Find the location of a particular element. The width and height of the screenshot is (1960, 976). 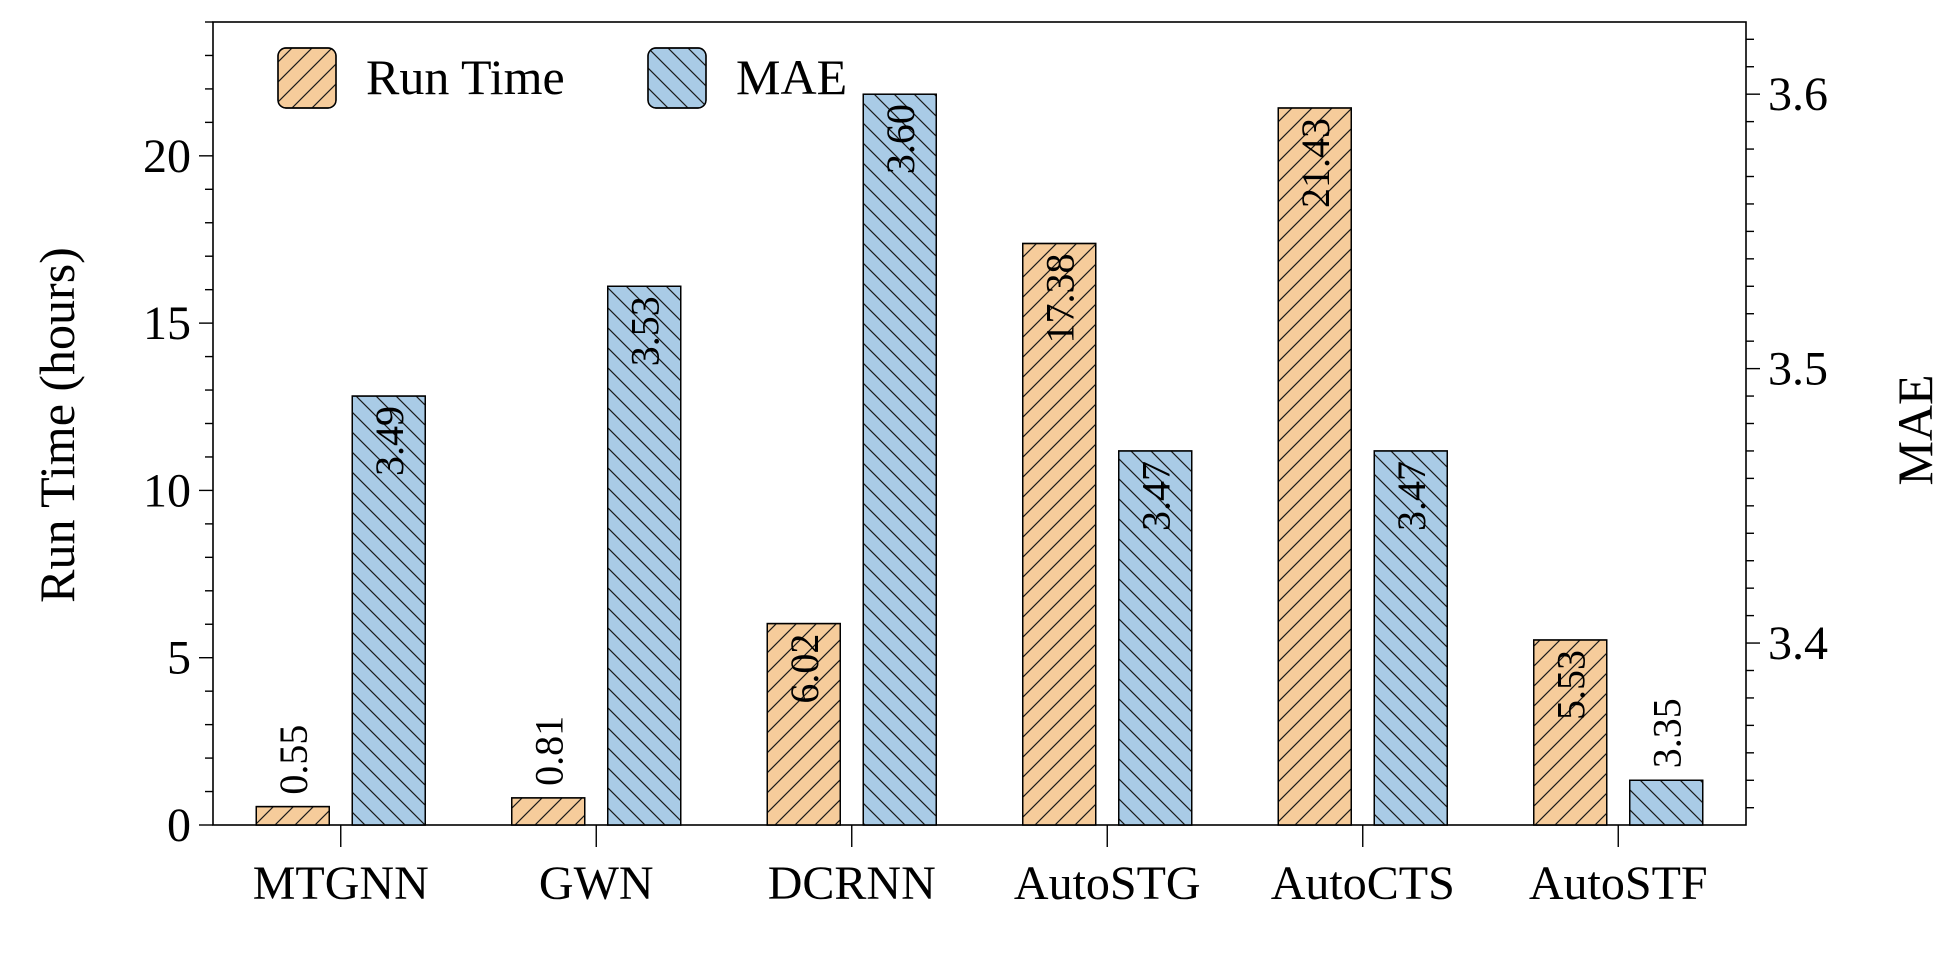

bar-label-run-time-autostg: 17.38 is located at coordinates (1059, 298).